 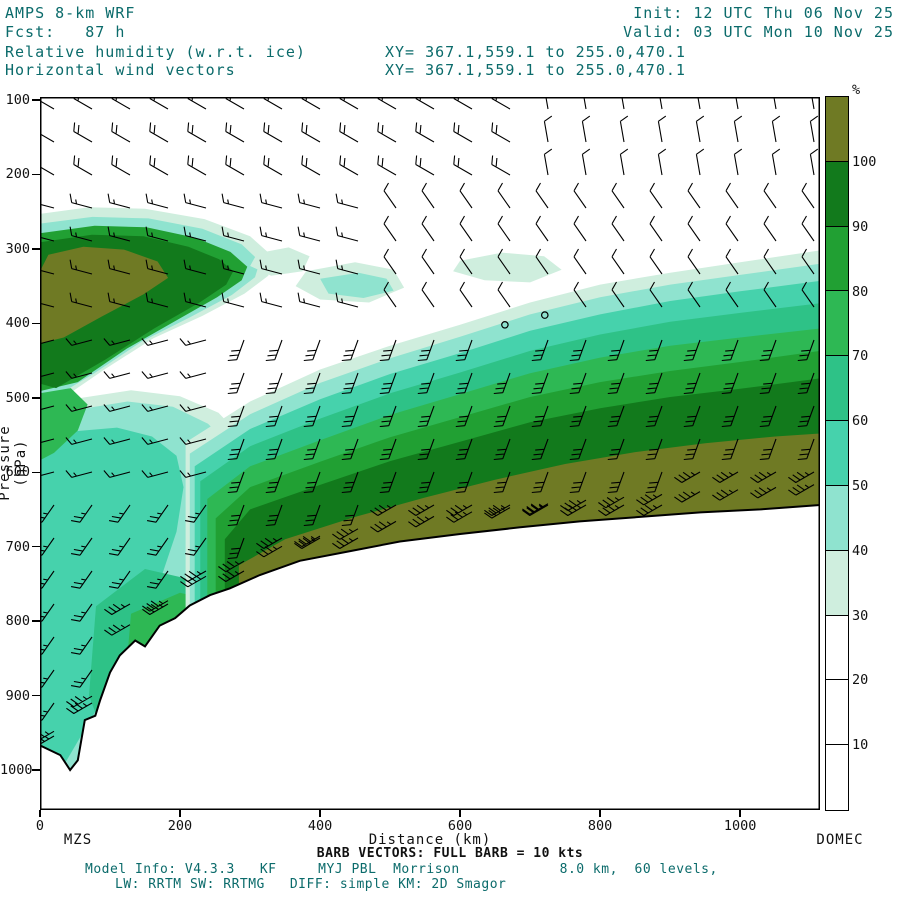 What do you see at coordinates (16, 770) in the screenshot?
I see `y-tick-label: 1000` at bounding box center [16, 770].